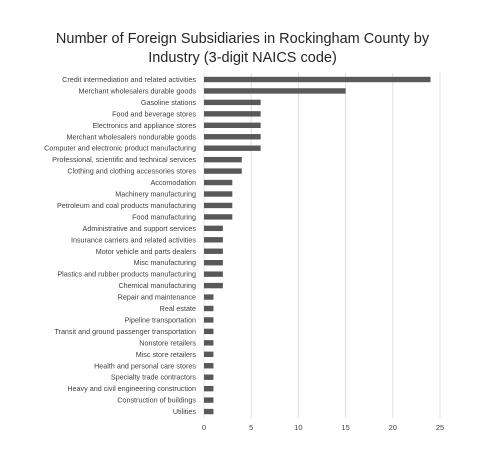 This screenshot has height=453, width=480. I want to click on x-axis-tick-labels: 0 5 10 15 20 25, so click(323, 427).